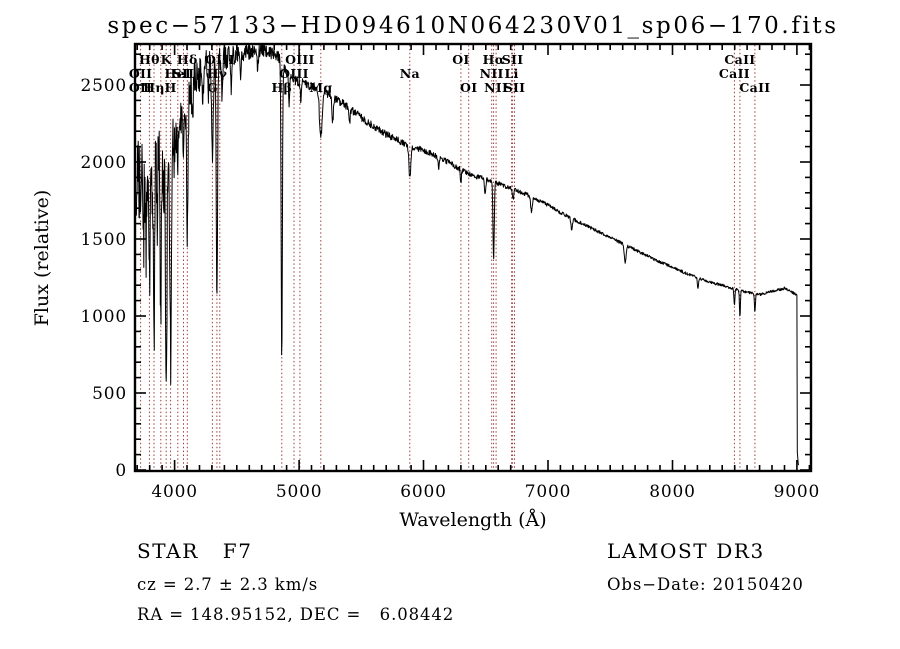 This screenshot has height=649, width=900. I want to click on spectral-line-label: Na, so click(410, 73).